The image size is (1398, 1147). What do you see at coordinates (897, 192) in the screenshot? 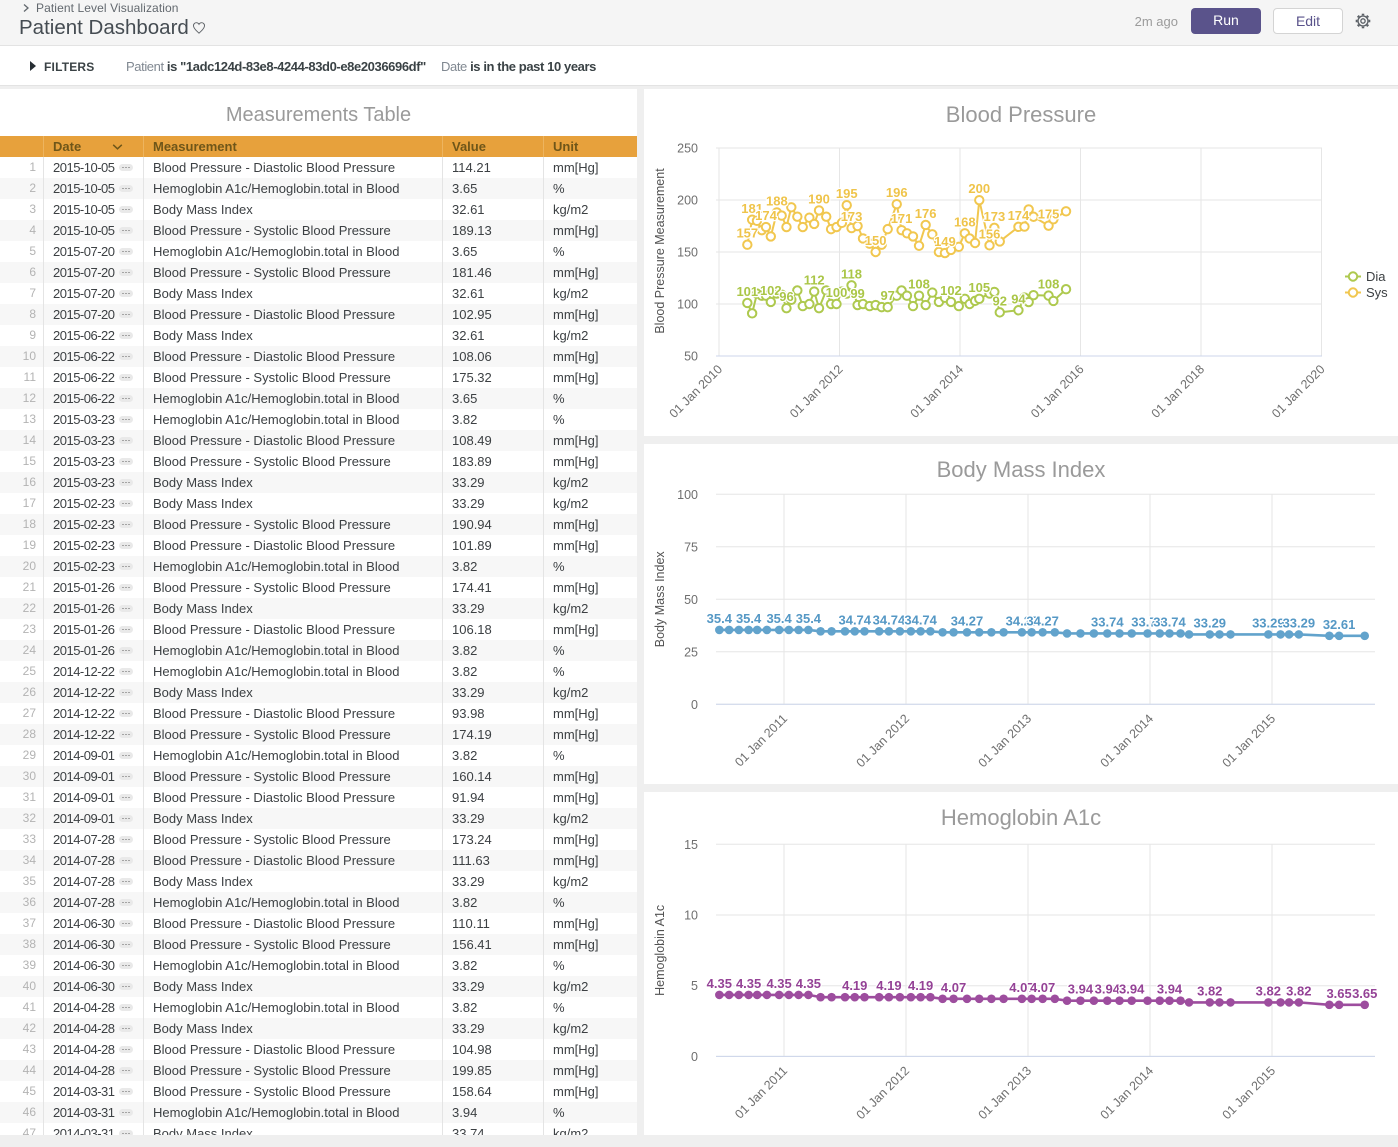
I see `svg-text: 196` at bounding box center [897, 192].